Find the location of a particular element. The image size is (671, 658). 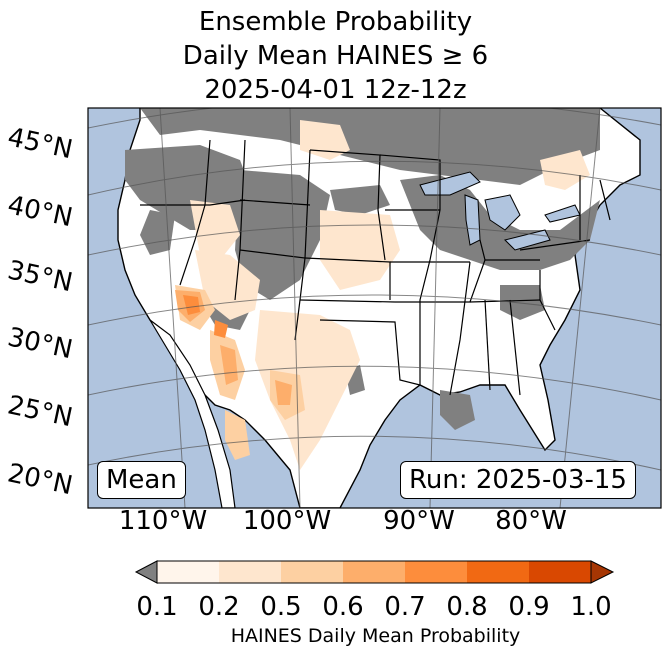

lon-label-90: 90°W is located at coordinates (419, 521).